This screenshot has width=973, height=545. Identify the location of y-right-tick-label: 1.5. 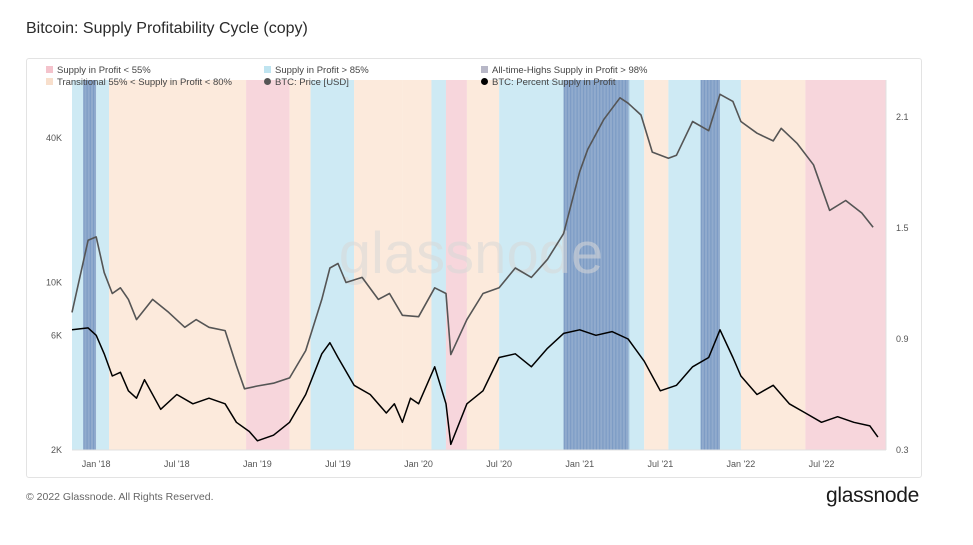
(902, 228).